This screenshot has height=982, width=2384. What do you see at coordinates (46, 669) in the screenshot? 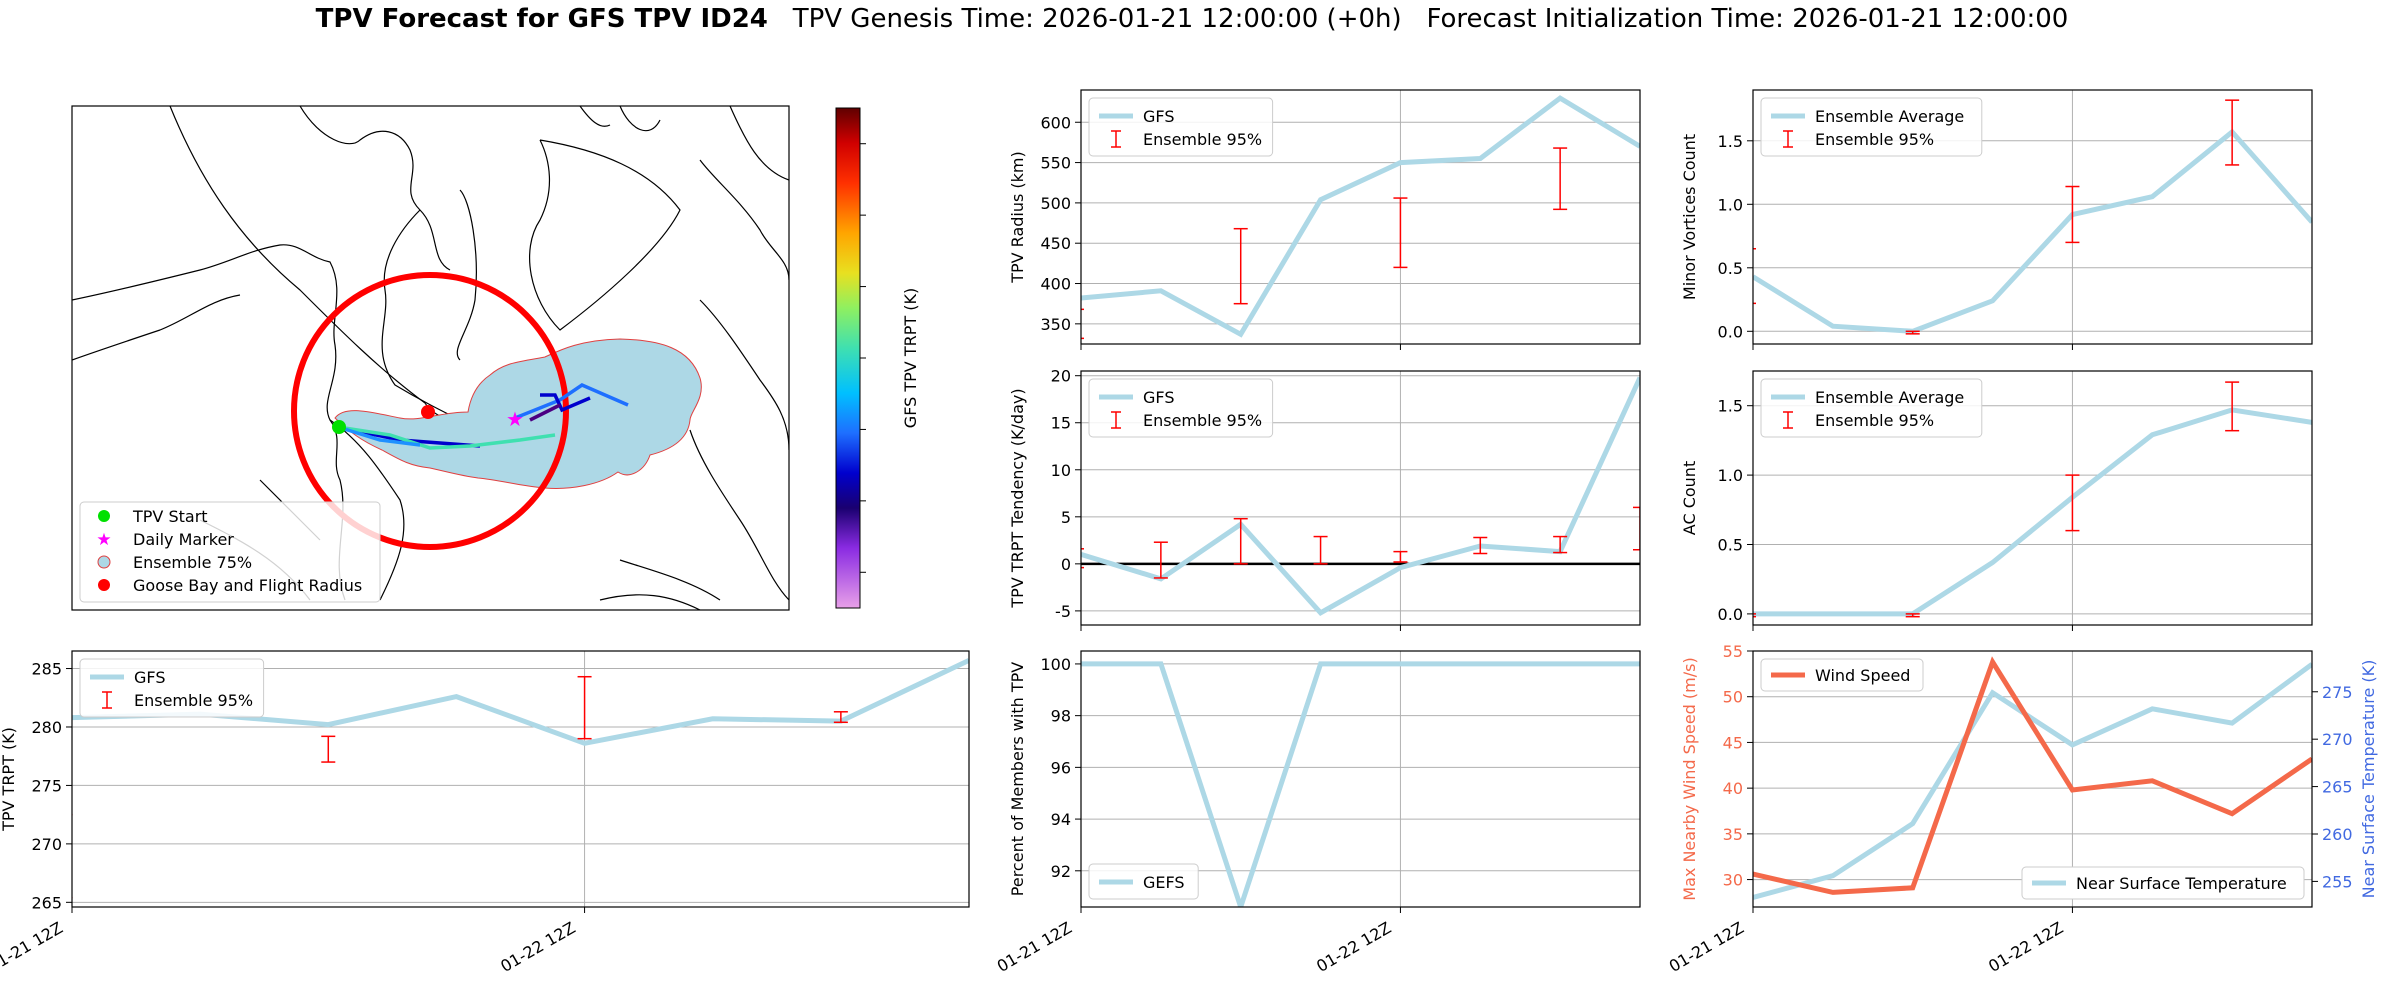
I see `y-tick-label: 285` at bounding box center [46, 669].